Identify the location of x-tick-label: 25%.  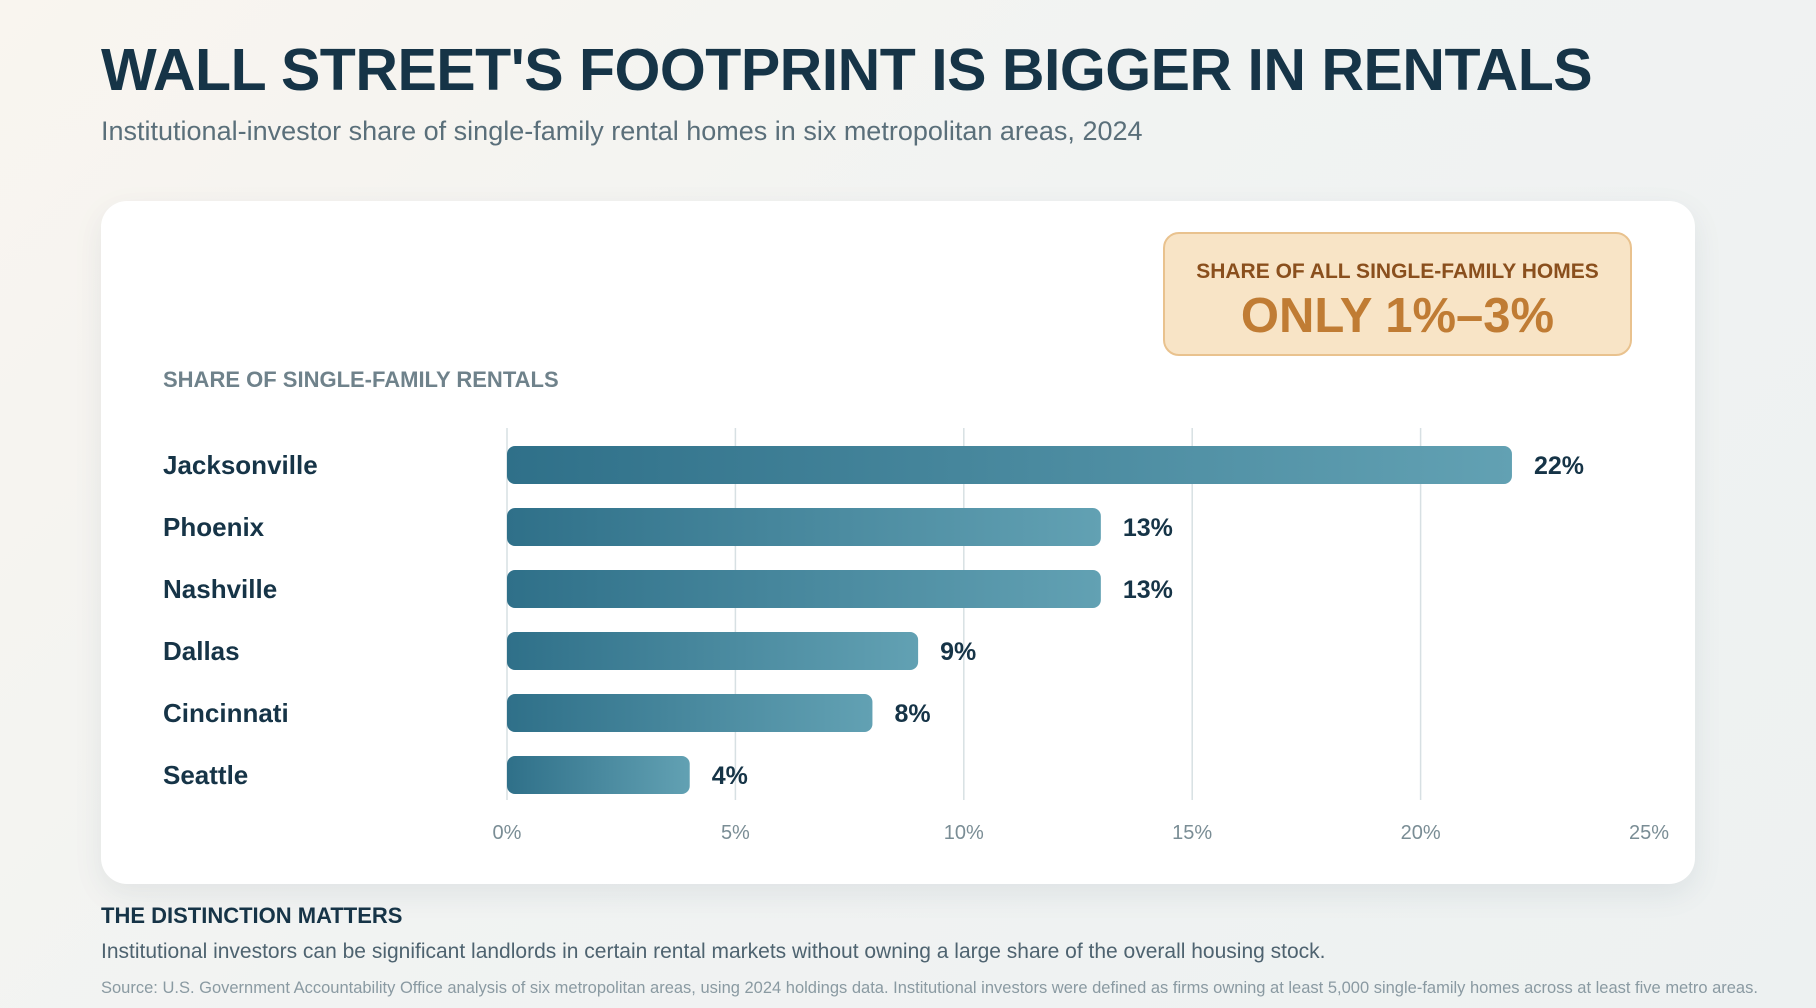
(1649, 833).